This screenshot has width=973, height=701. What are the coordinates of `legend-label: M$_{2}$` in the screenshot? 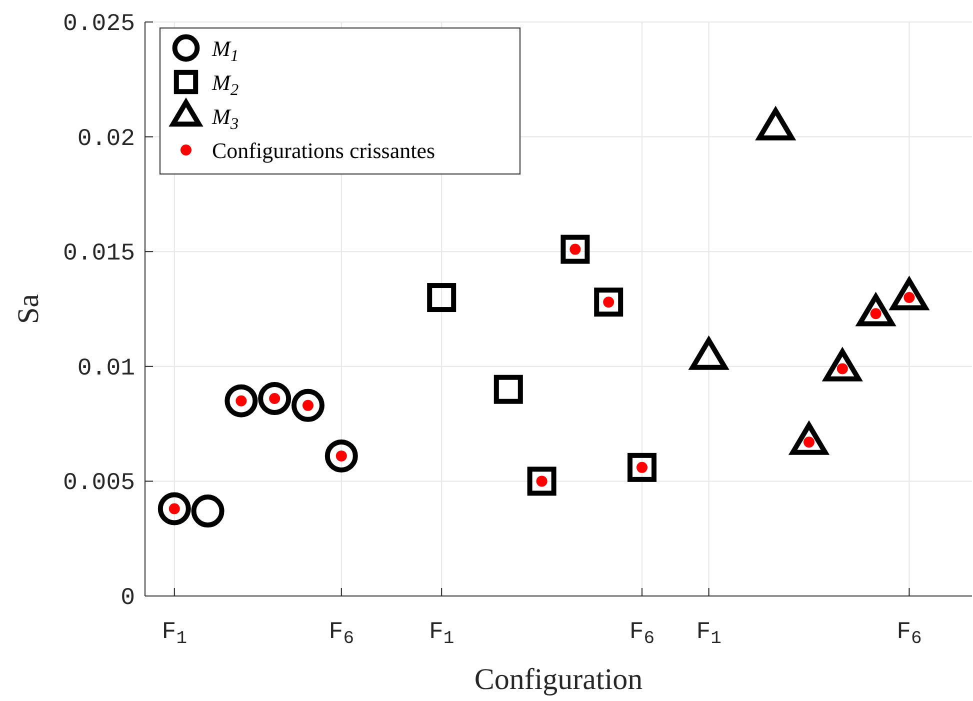 It's located at (225, 85).